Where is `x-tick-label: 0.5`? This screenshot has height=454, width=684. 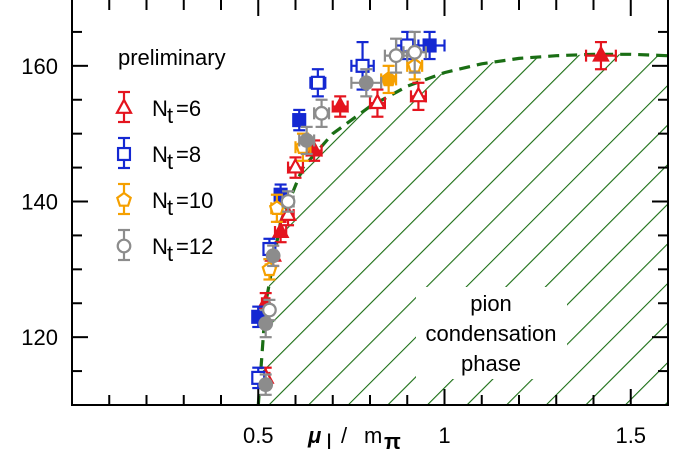 x-tick-label: 0.5 is located at coordinates (258, 435).